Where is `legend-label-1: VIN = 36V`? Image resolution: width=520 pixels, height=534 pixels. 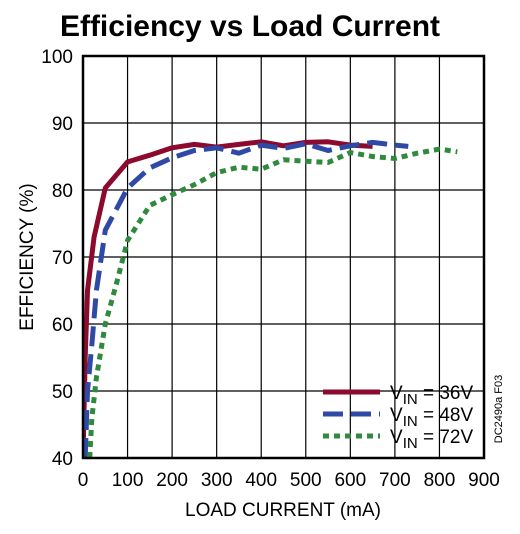 legend-label-1: VIN = 36V is located at coordinates (431, 395).